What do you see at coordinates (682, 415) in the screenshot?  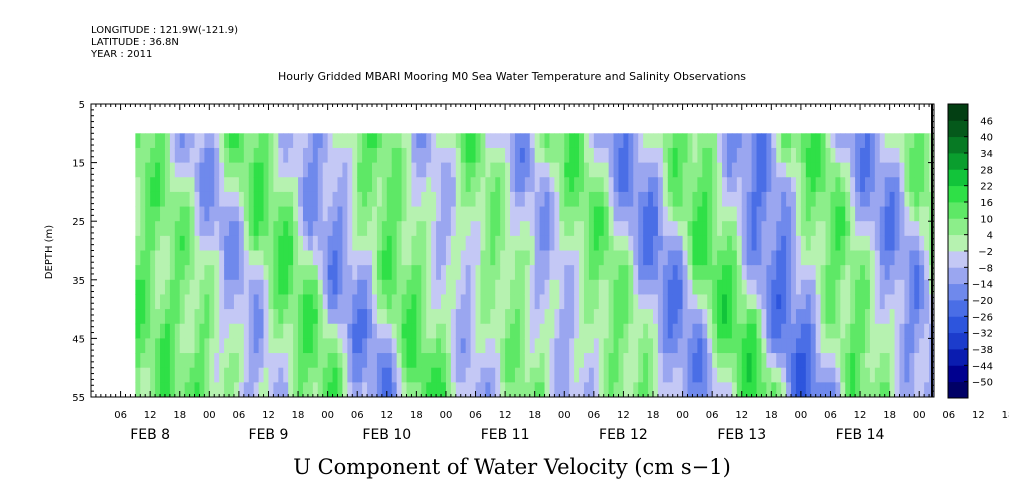 I see `x-hour-label: 00` at bounding box center [682, 415].